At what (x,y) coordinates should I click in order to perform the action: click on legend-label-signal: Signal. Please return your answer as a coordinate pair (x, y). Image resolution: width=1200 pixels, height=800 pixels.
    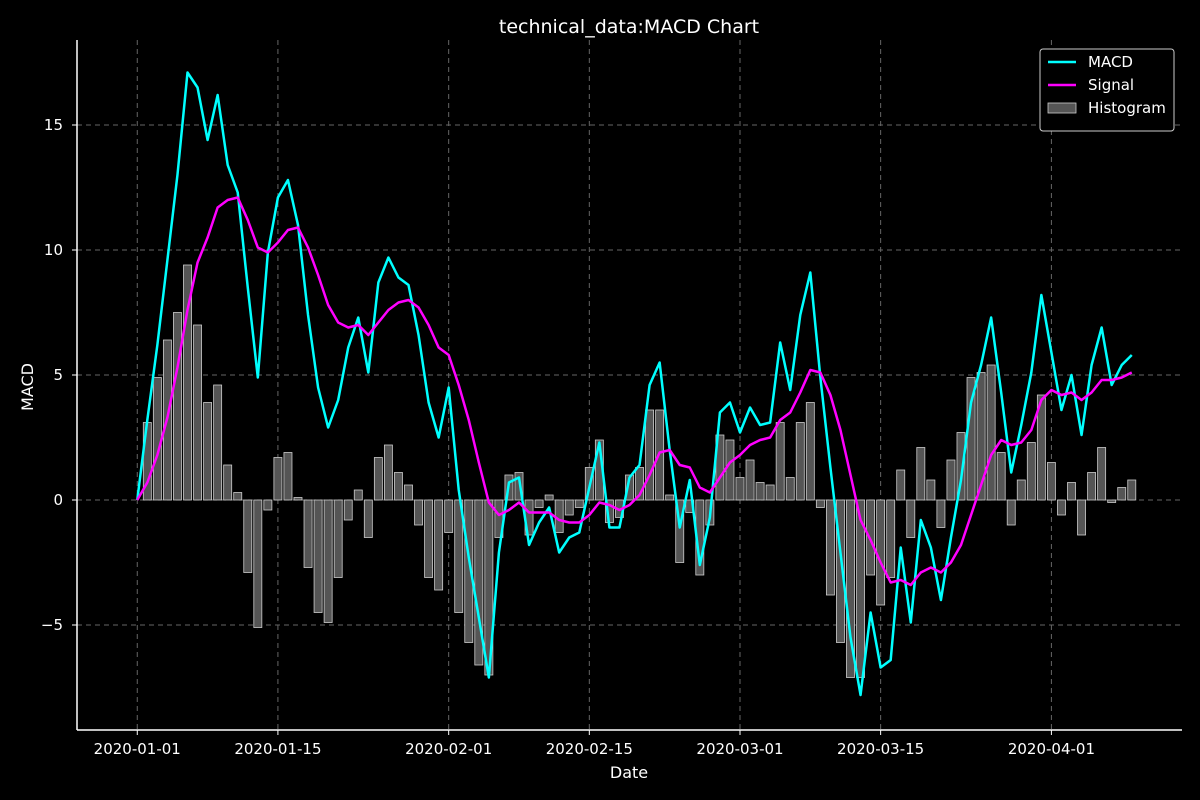
    Looking at the image, I should click on (1111, 85).